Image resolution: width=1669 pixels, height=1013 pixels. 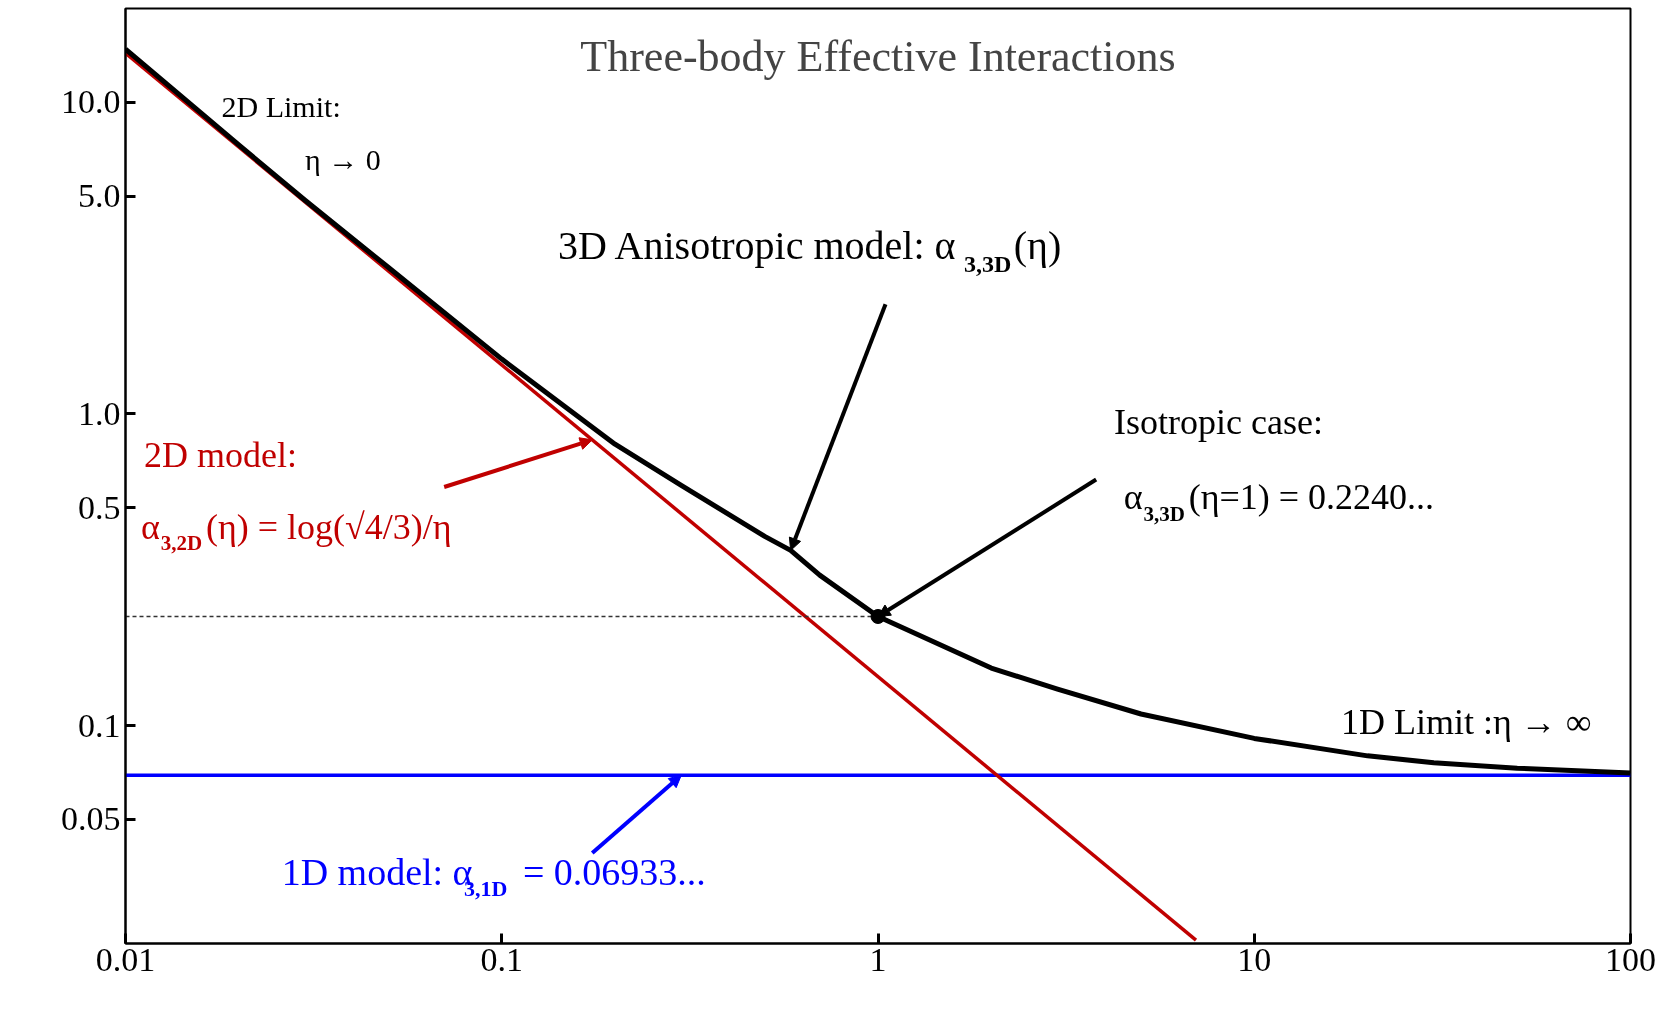 What do you see at coordinates (99, 725) in the screenshot?
I see `y-tick-label: 0.1` at bounding box center [99, 725].